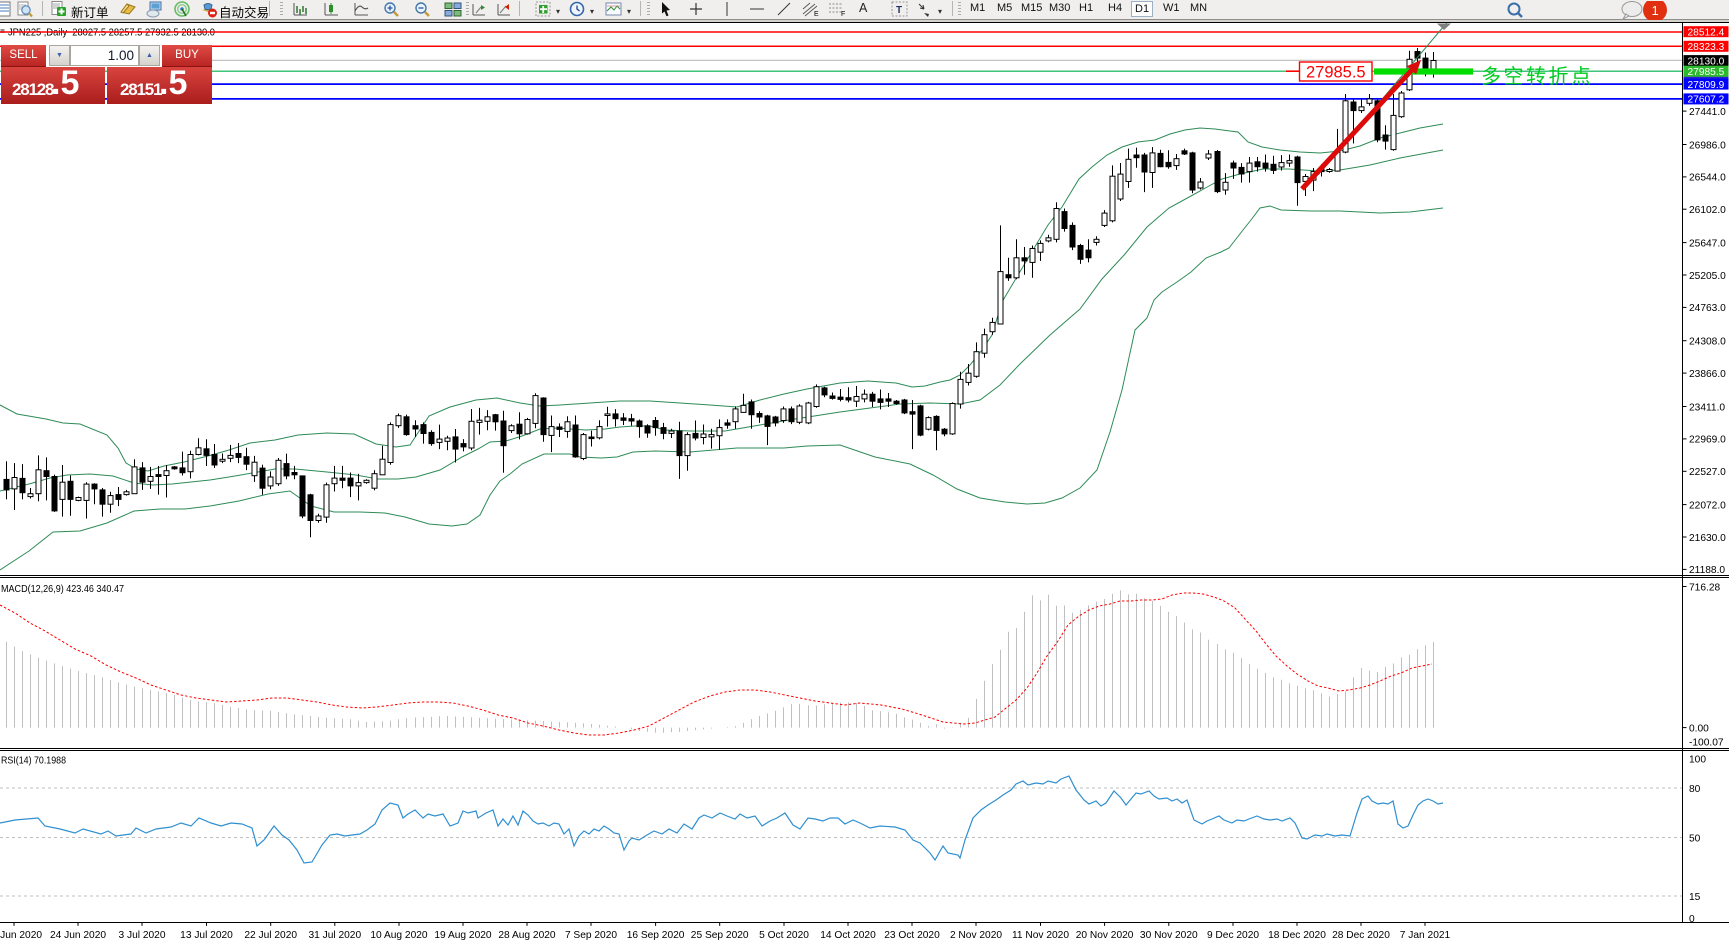 This screenshot has width=1729, height=942. Describe the element at coordinates (1707, 210) in the screenshot. I see `svg-text: 26102.0` at that location.